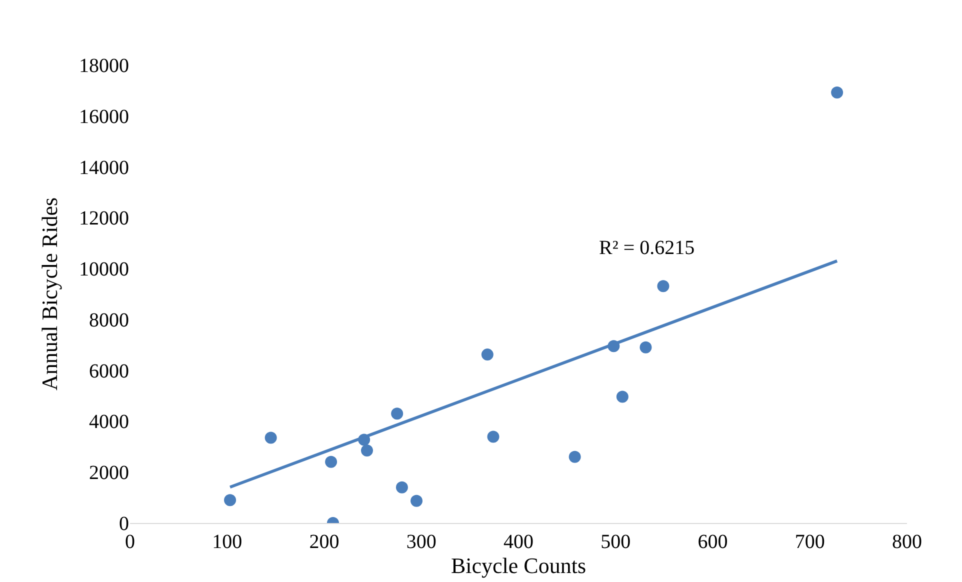  Describe the element at coordinates (615, 542) in the screenshot. I see `x-tick-label: 500` at that location.